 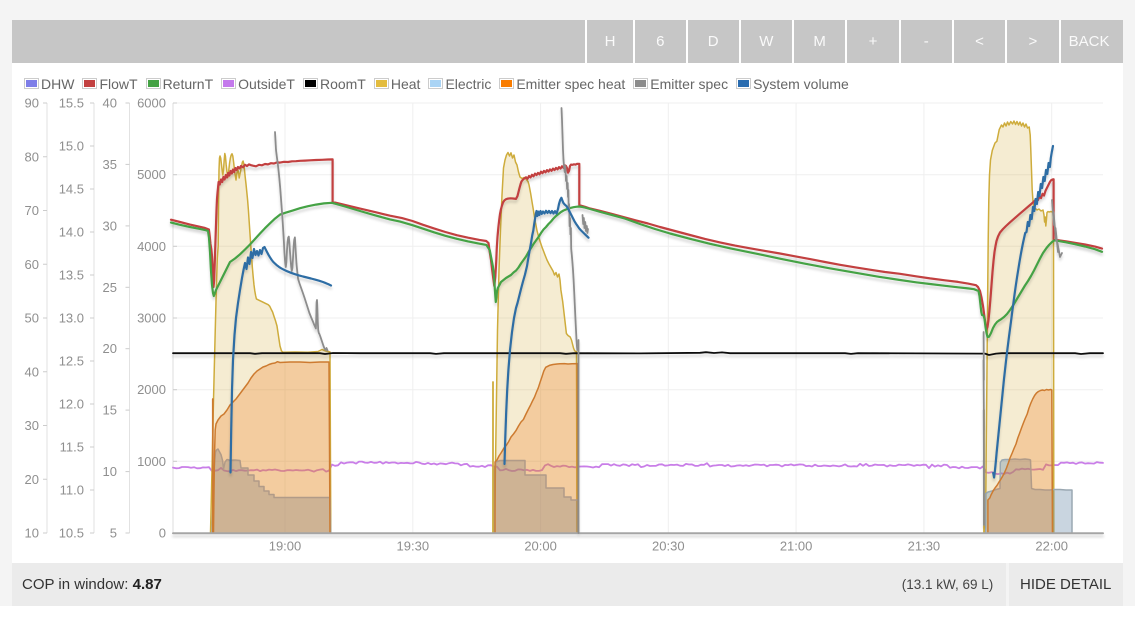 What do you see at coordinates (1051, 546) in the screenshot?
I see `svg-text: 22:00` at bounding box center [1051, 546].